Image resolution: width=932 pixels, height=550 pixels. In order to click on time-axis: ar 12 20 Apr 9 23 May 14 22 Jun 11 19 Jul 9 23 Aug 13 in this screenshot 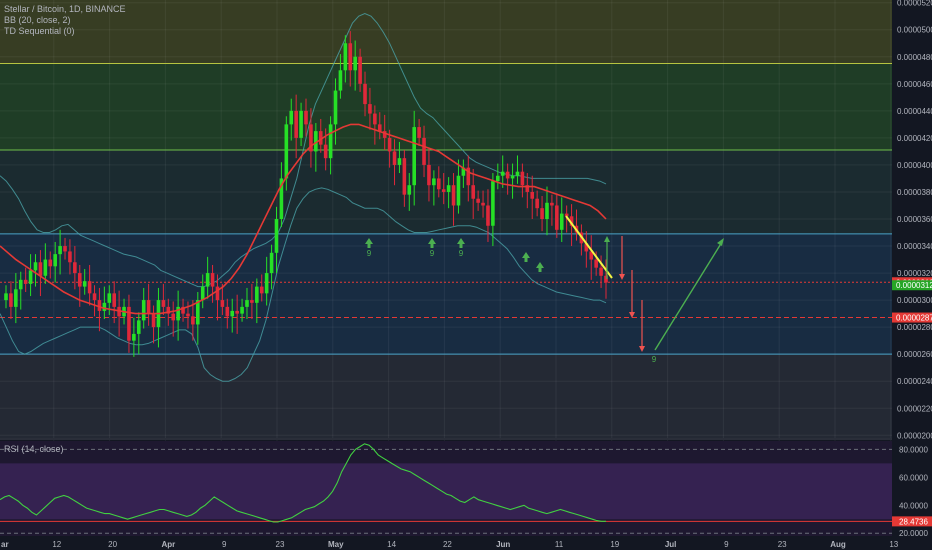, I will do `click(466, 543)`.